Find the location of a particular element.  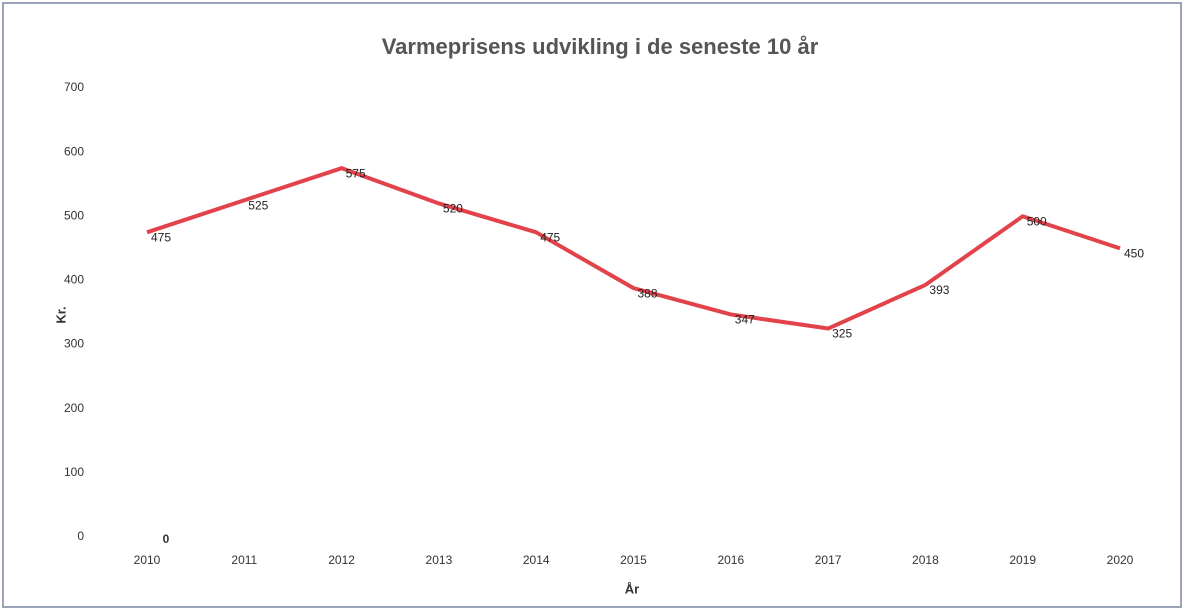

data-label: 575 is located at coordinates (356, 173).